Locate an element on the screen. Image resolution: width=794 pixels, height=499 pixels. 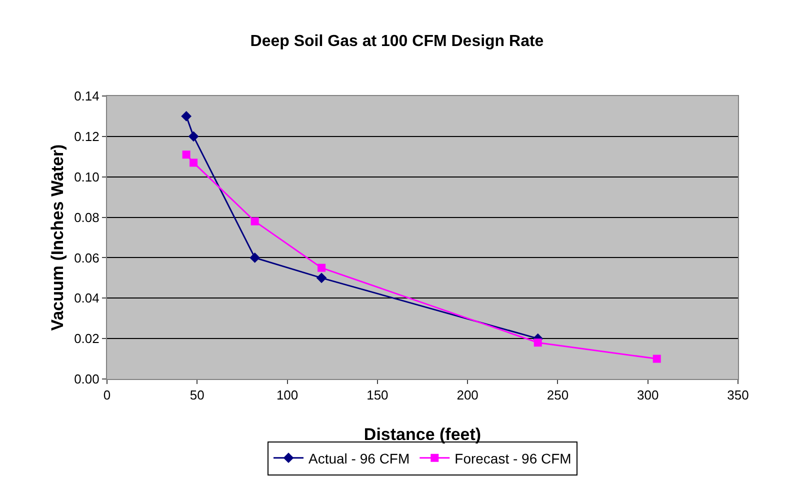
y-tick-label: 0.00 is located at coordinates (87, 379).